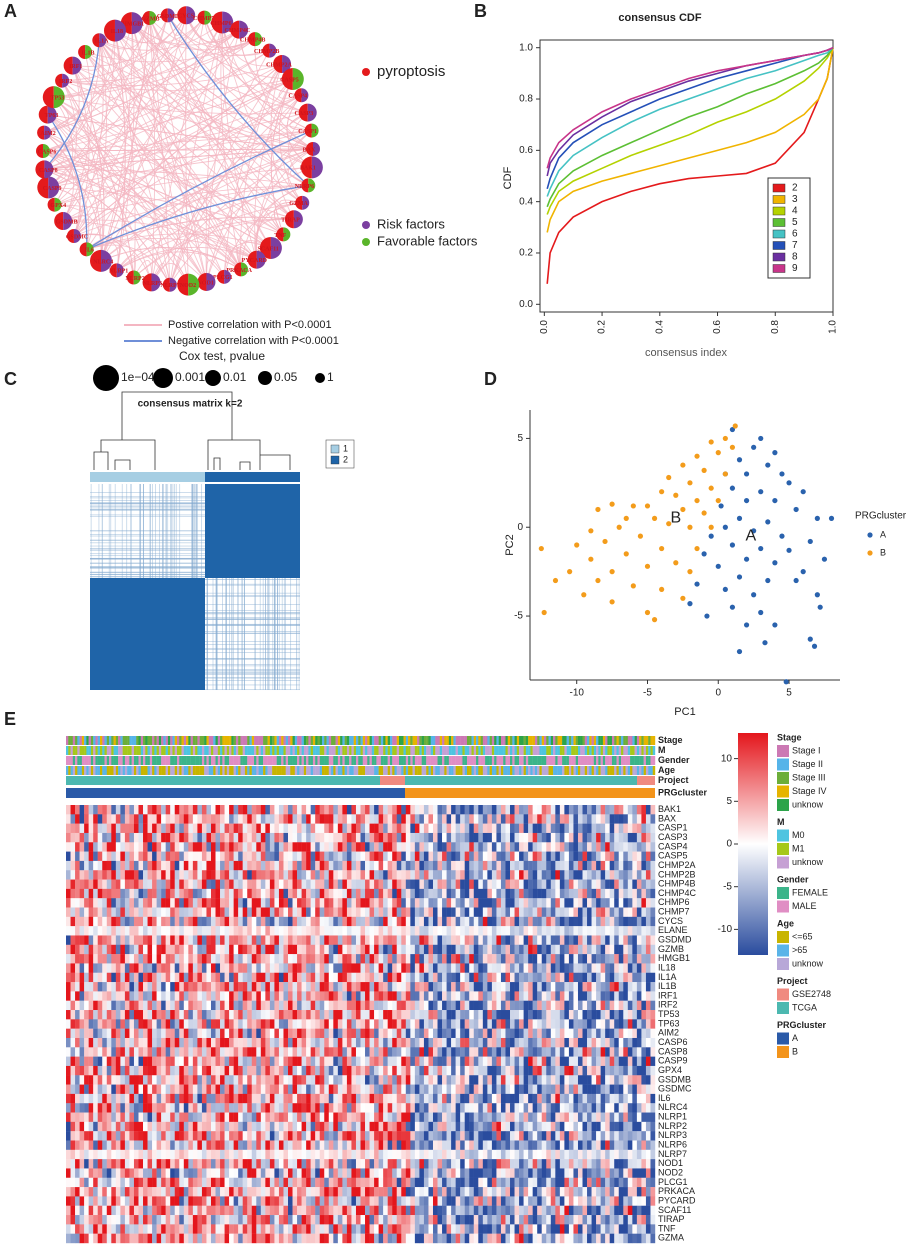  Describe the element at coordinates (803, 492) in the screenshot. I see `point` at that location.